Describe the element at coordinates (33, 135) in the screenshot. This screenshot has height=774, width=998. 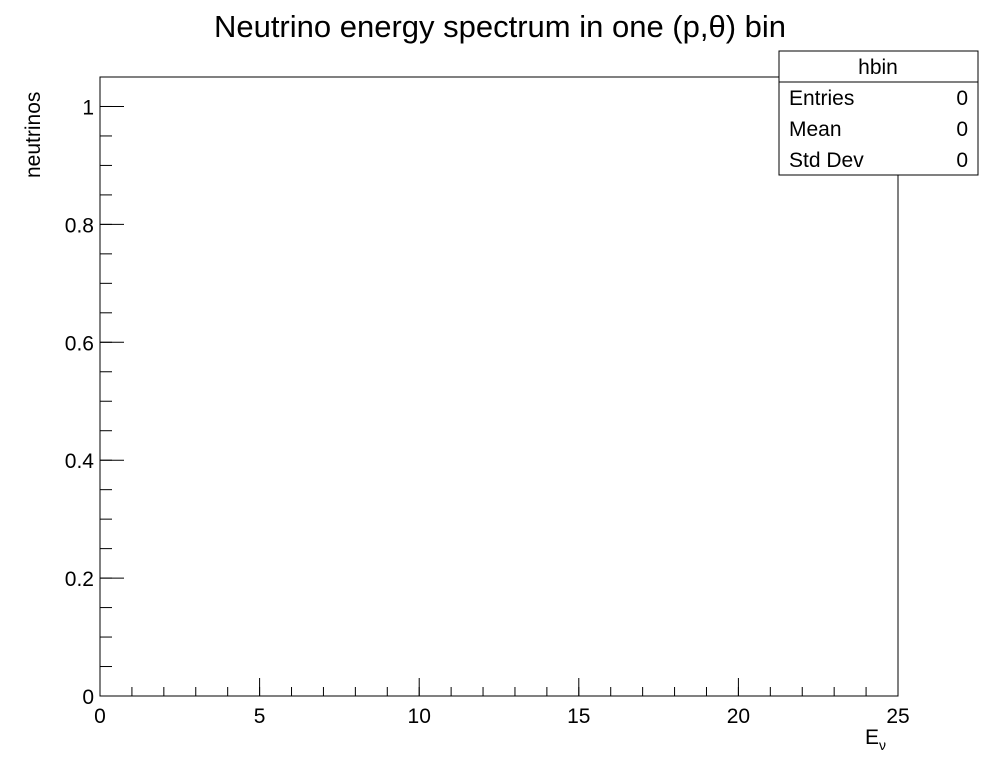
I see `y-axis-title: neutrinos` at that location.